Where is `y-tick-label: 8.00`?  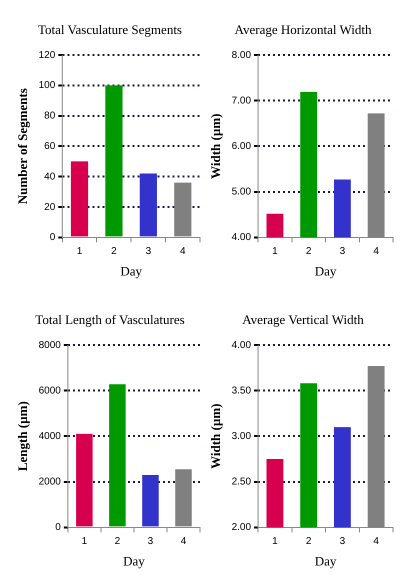 y-tick-label: 8.00 is located at coordinates (242, 55).